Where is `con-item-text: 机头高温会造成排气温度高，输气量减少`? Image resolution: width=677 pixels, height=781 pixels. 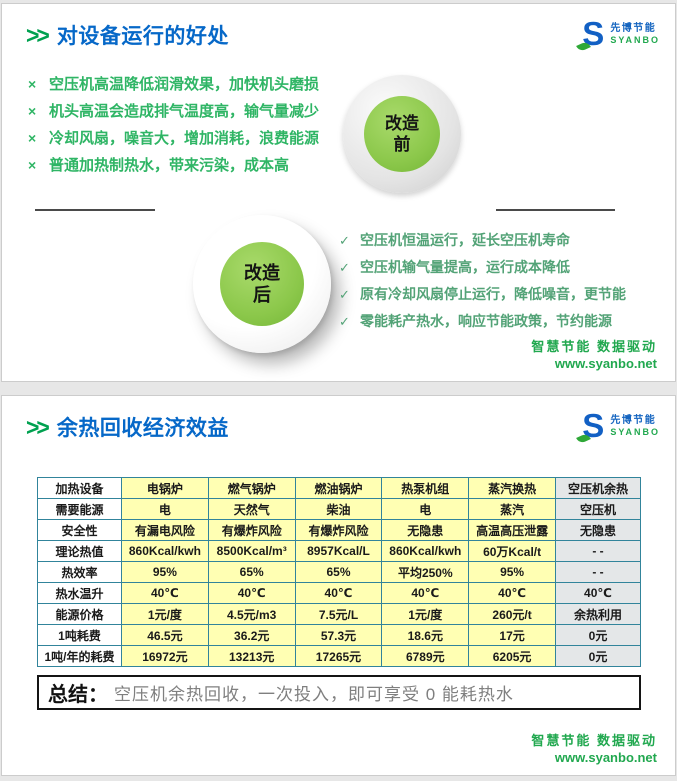 con-item-text: 机头高温会造成排气温度高，输气量减少 is located at coordinates (184, 111).